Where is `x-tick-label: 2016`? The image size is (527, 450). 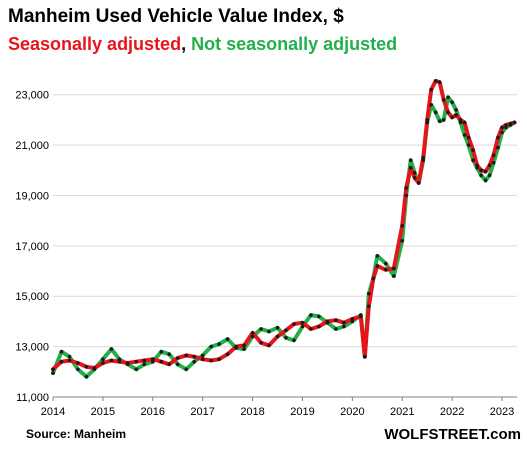 x-tick-label: 2016 is located at coordinates (153, 412).